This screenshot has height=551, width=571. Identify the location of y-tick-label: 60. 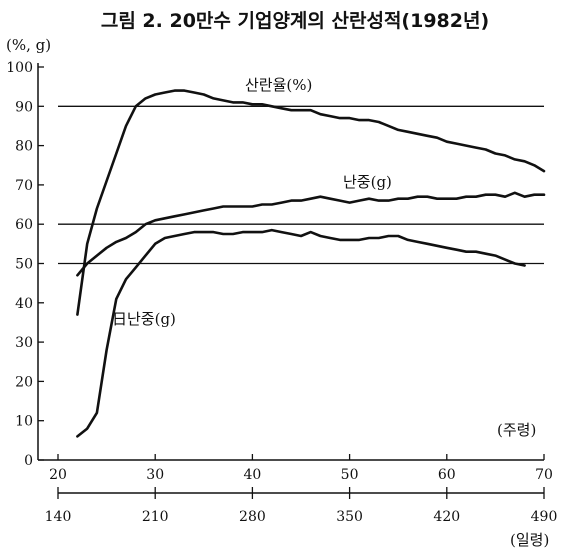
(24, 225).